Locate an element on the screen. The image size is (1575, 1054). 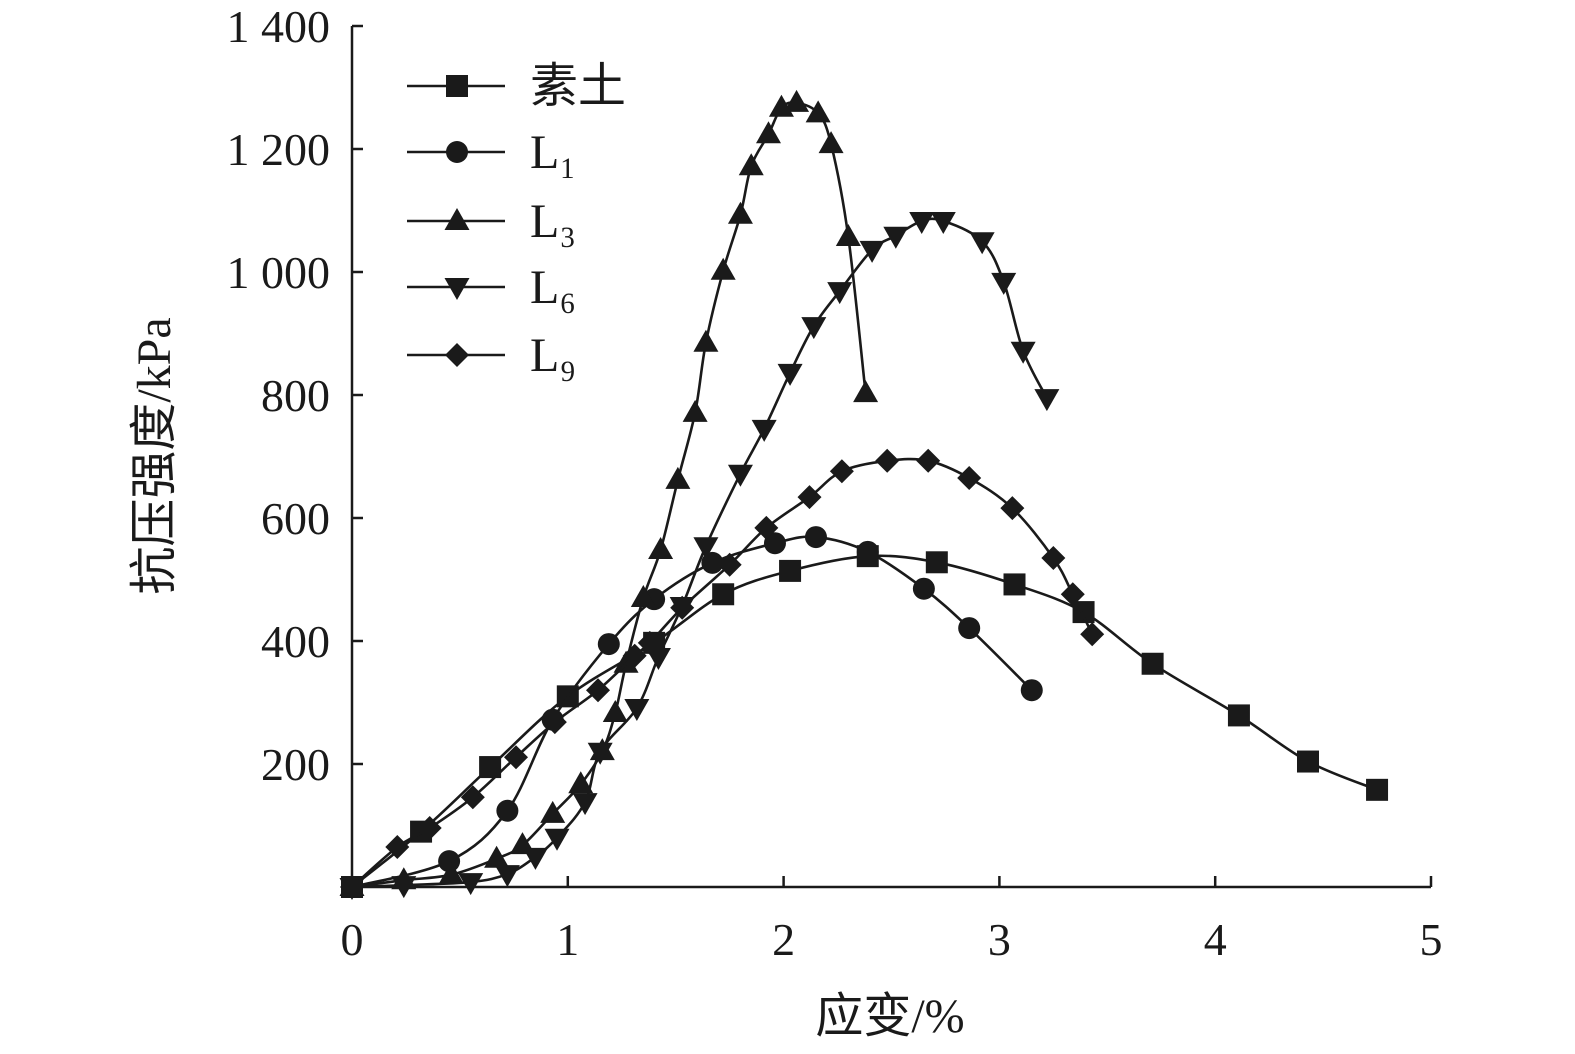
legend-label-3: L₆ is located at coordinates (553, 287).